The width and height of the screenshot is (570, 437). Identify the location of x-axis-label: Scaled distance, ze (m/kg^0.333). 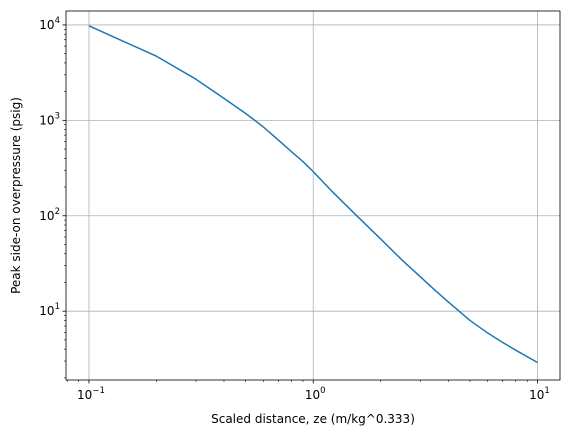
(313, 419).